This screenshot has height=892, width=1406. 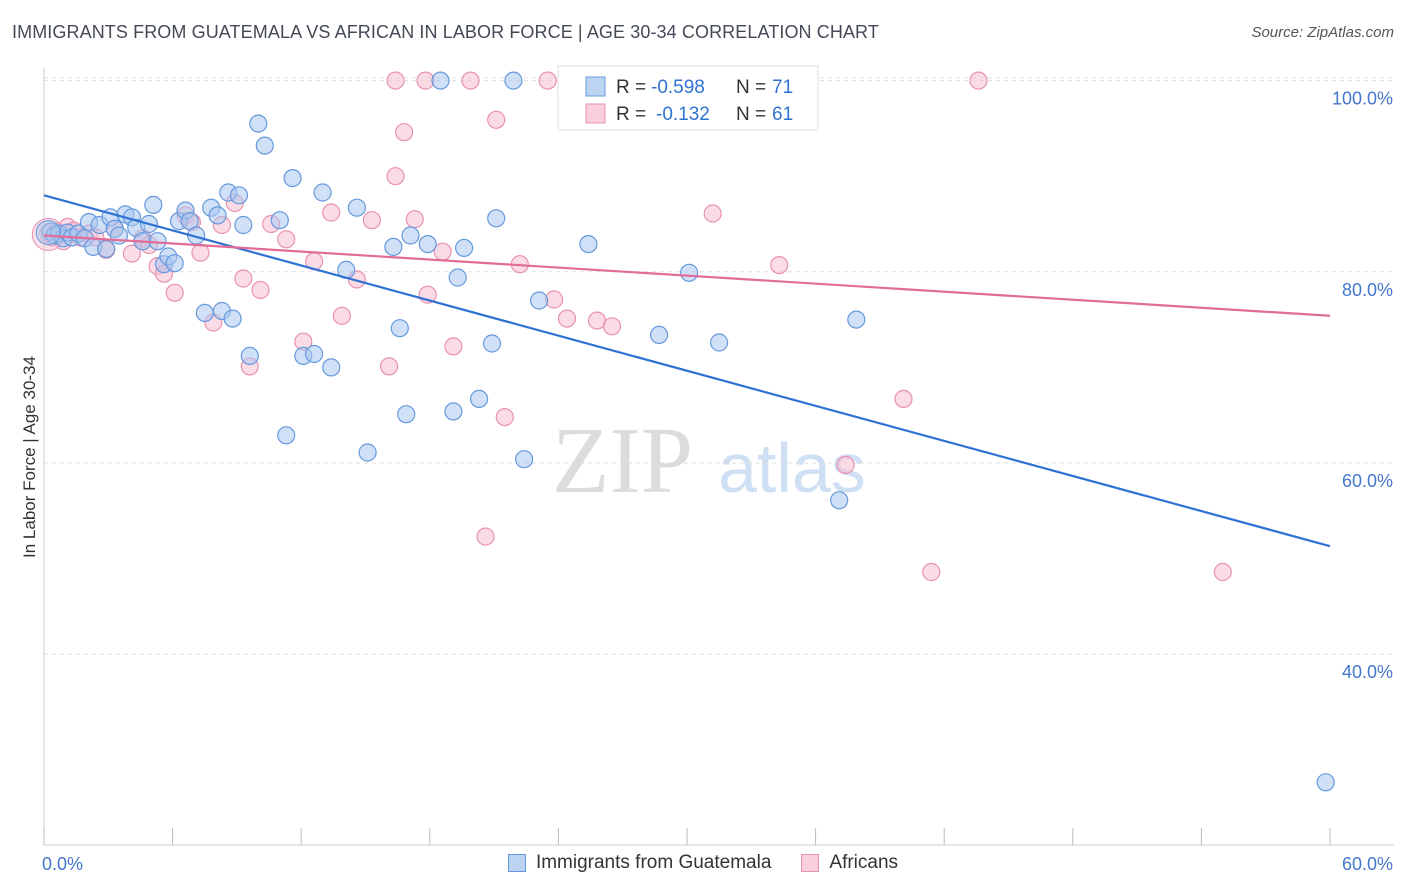 What do you see at coordinates (782, 87) in the screenshot?
I see `stats-n-value-blue: 71` at bounding box center [782, 87].